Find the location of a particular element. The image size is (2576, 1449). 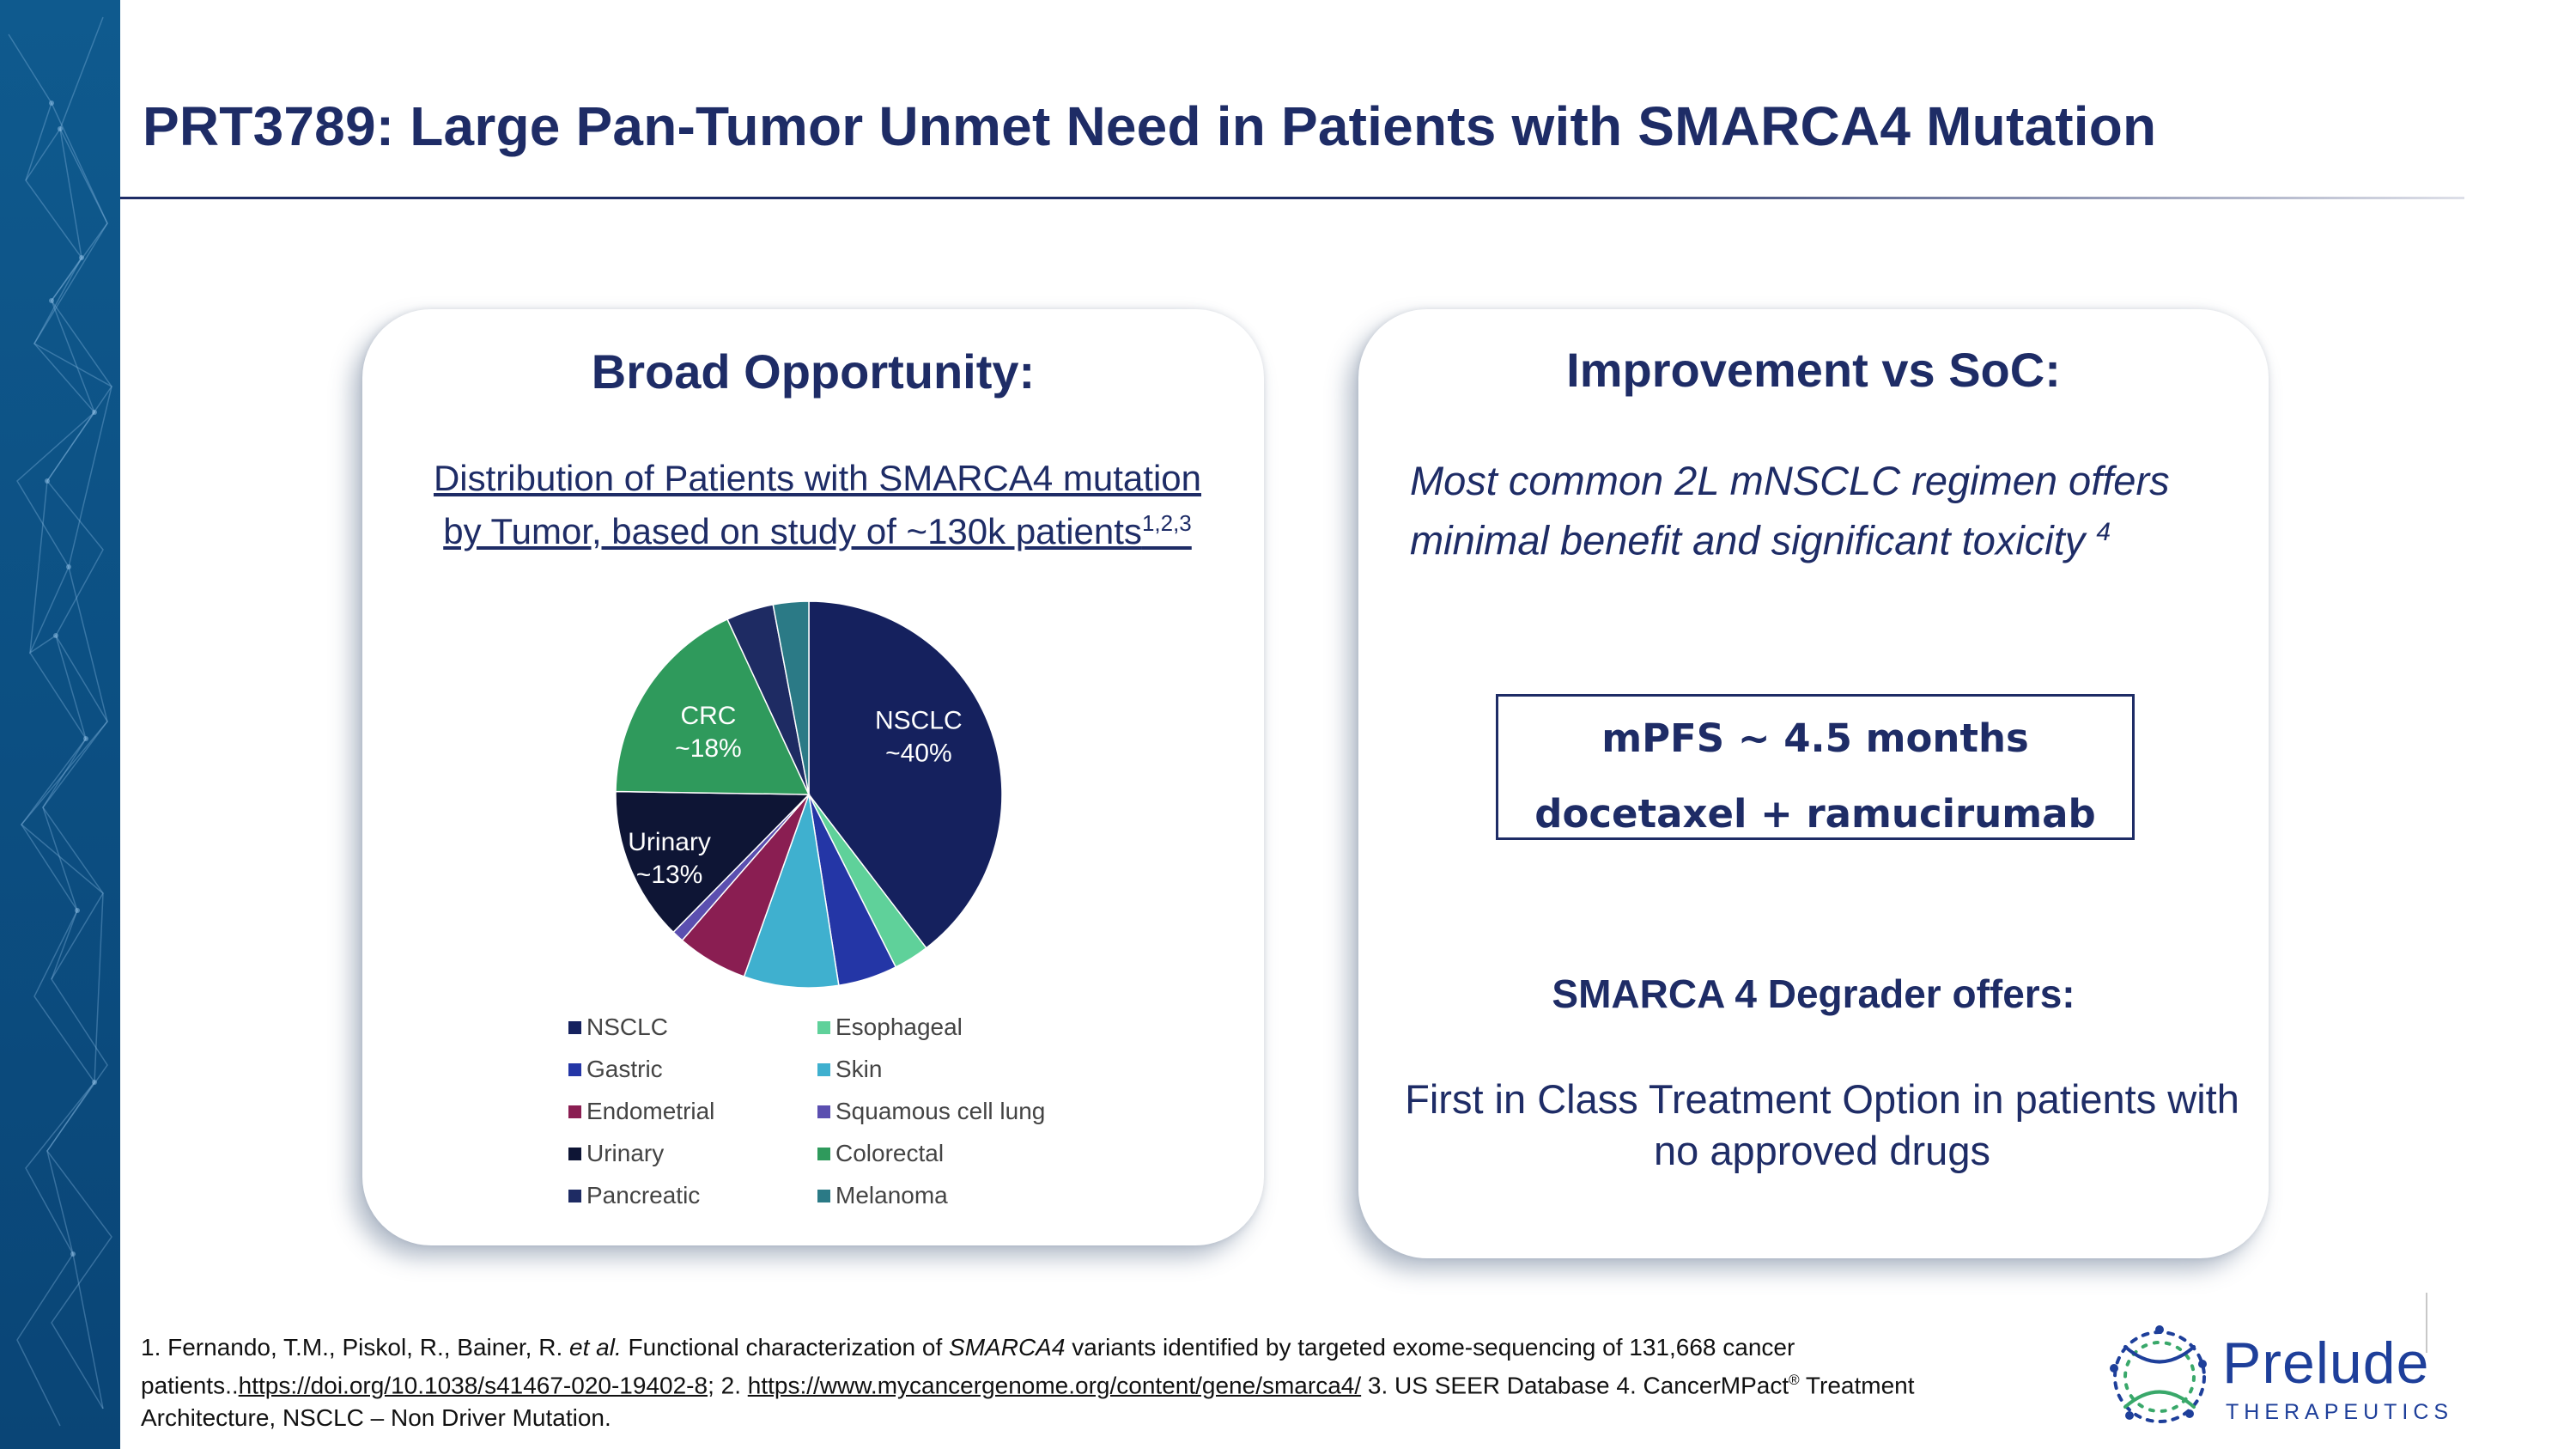

legend-label: NSCLC is located at coordinates (627, 1027).